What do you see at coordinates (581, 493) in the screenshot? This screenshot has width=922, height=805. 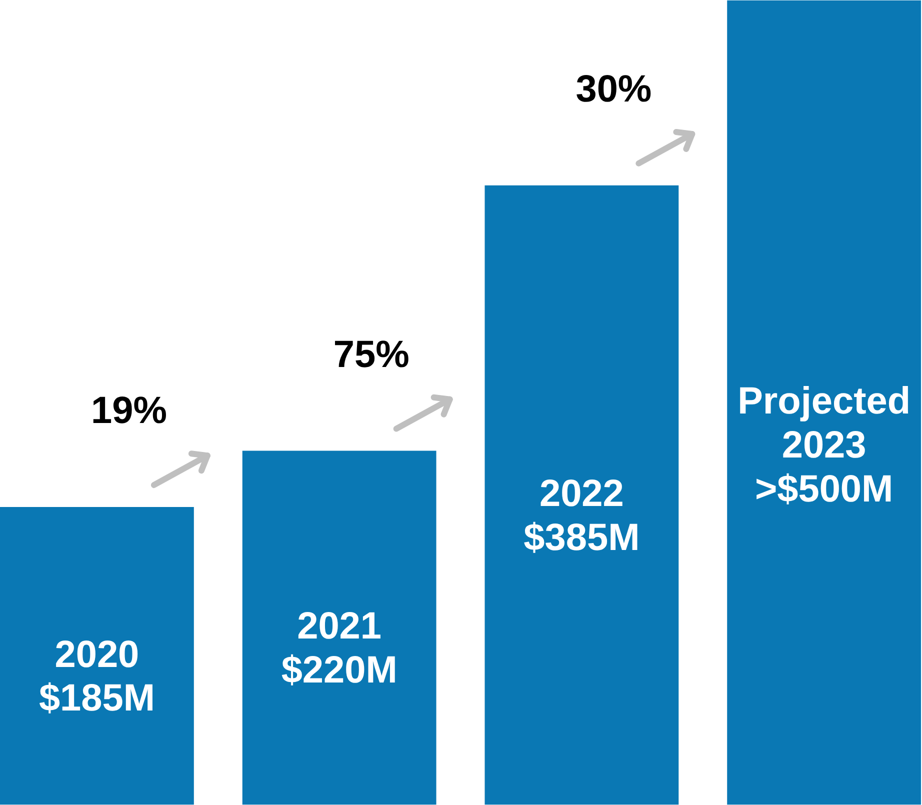 I see `x-tick-label: 2022` at bounding box center [581, 493].